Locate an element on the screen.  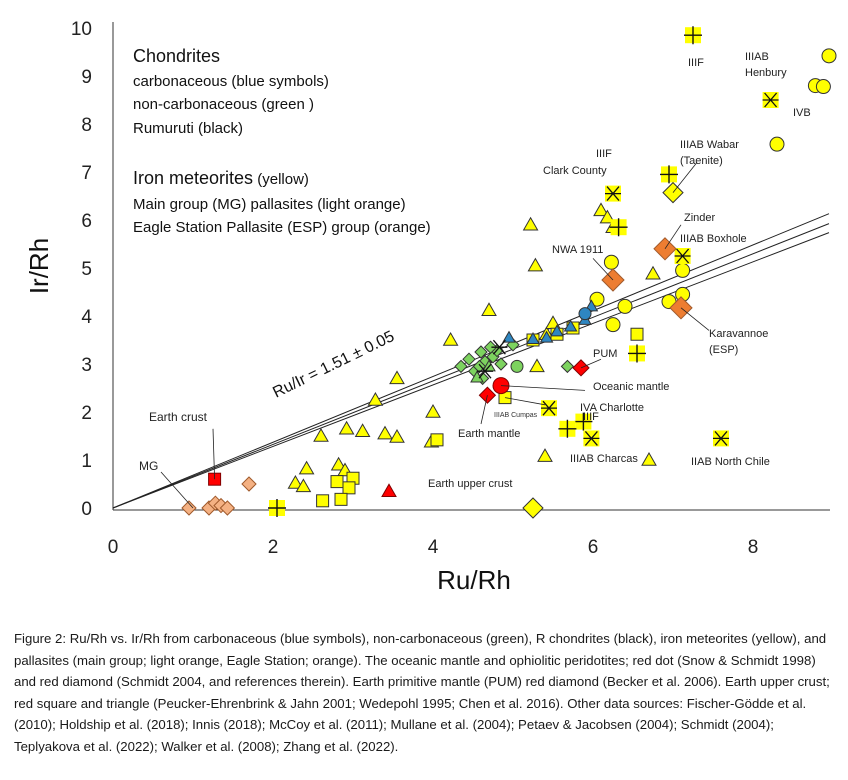
y-tick-label: 10 is located at coordinates (81, 29).